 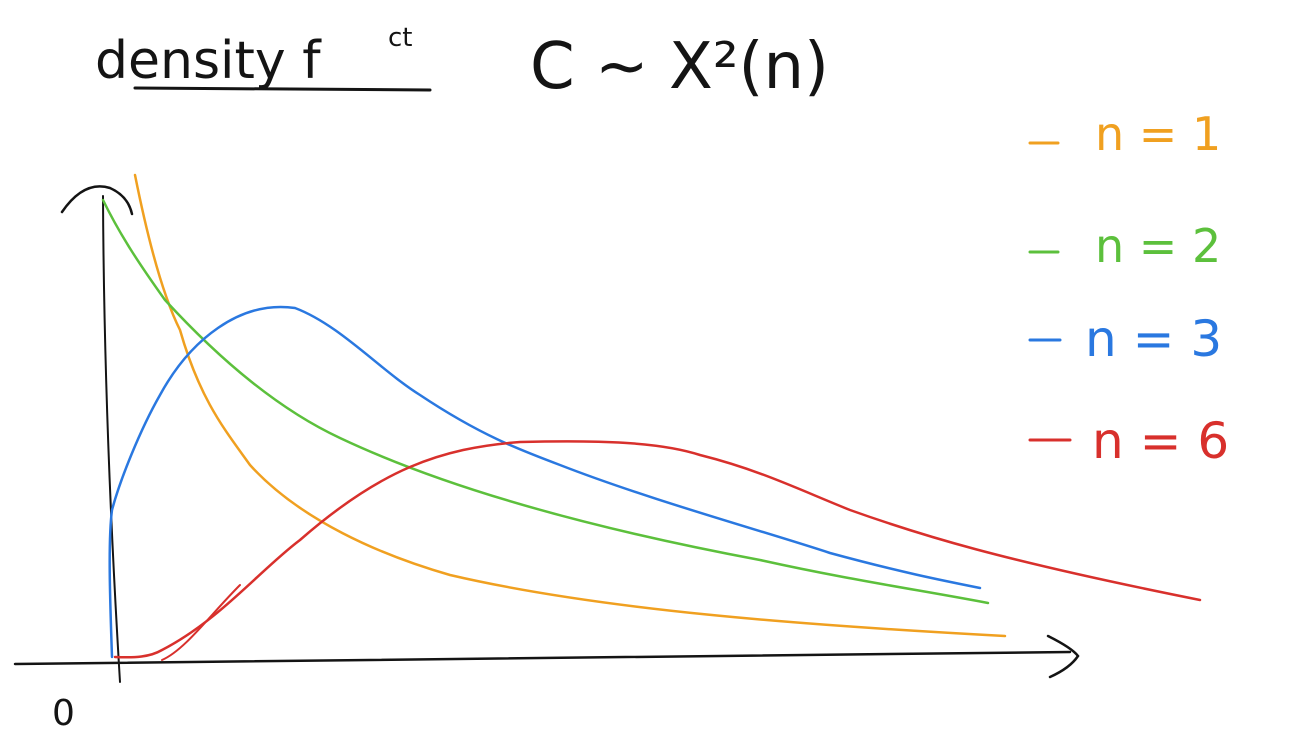 I want to click on title-text: density f, so click(x=208, y=61).